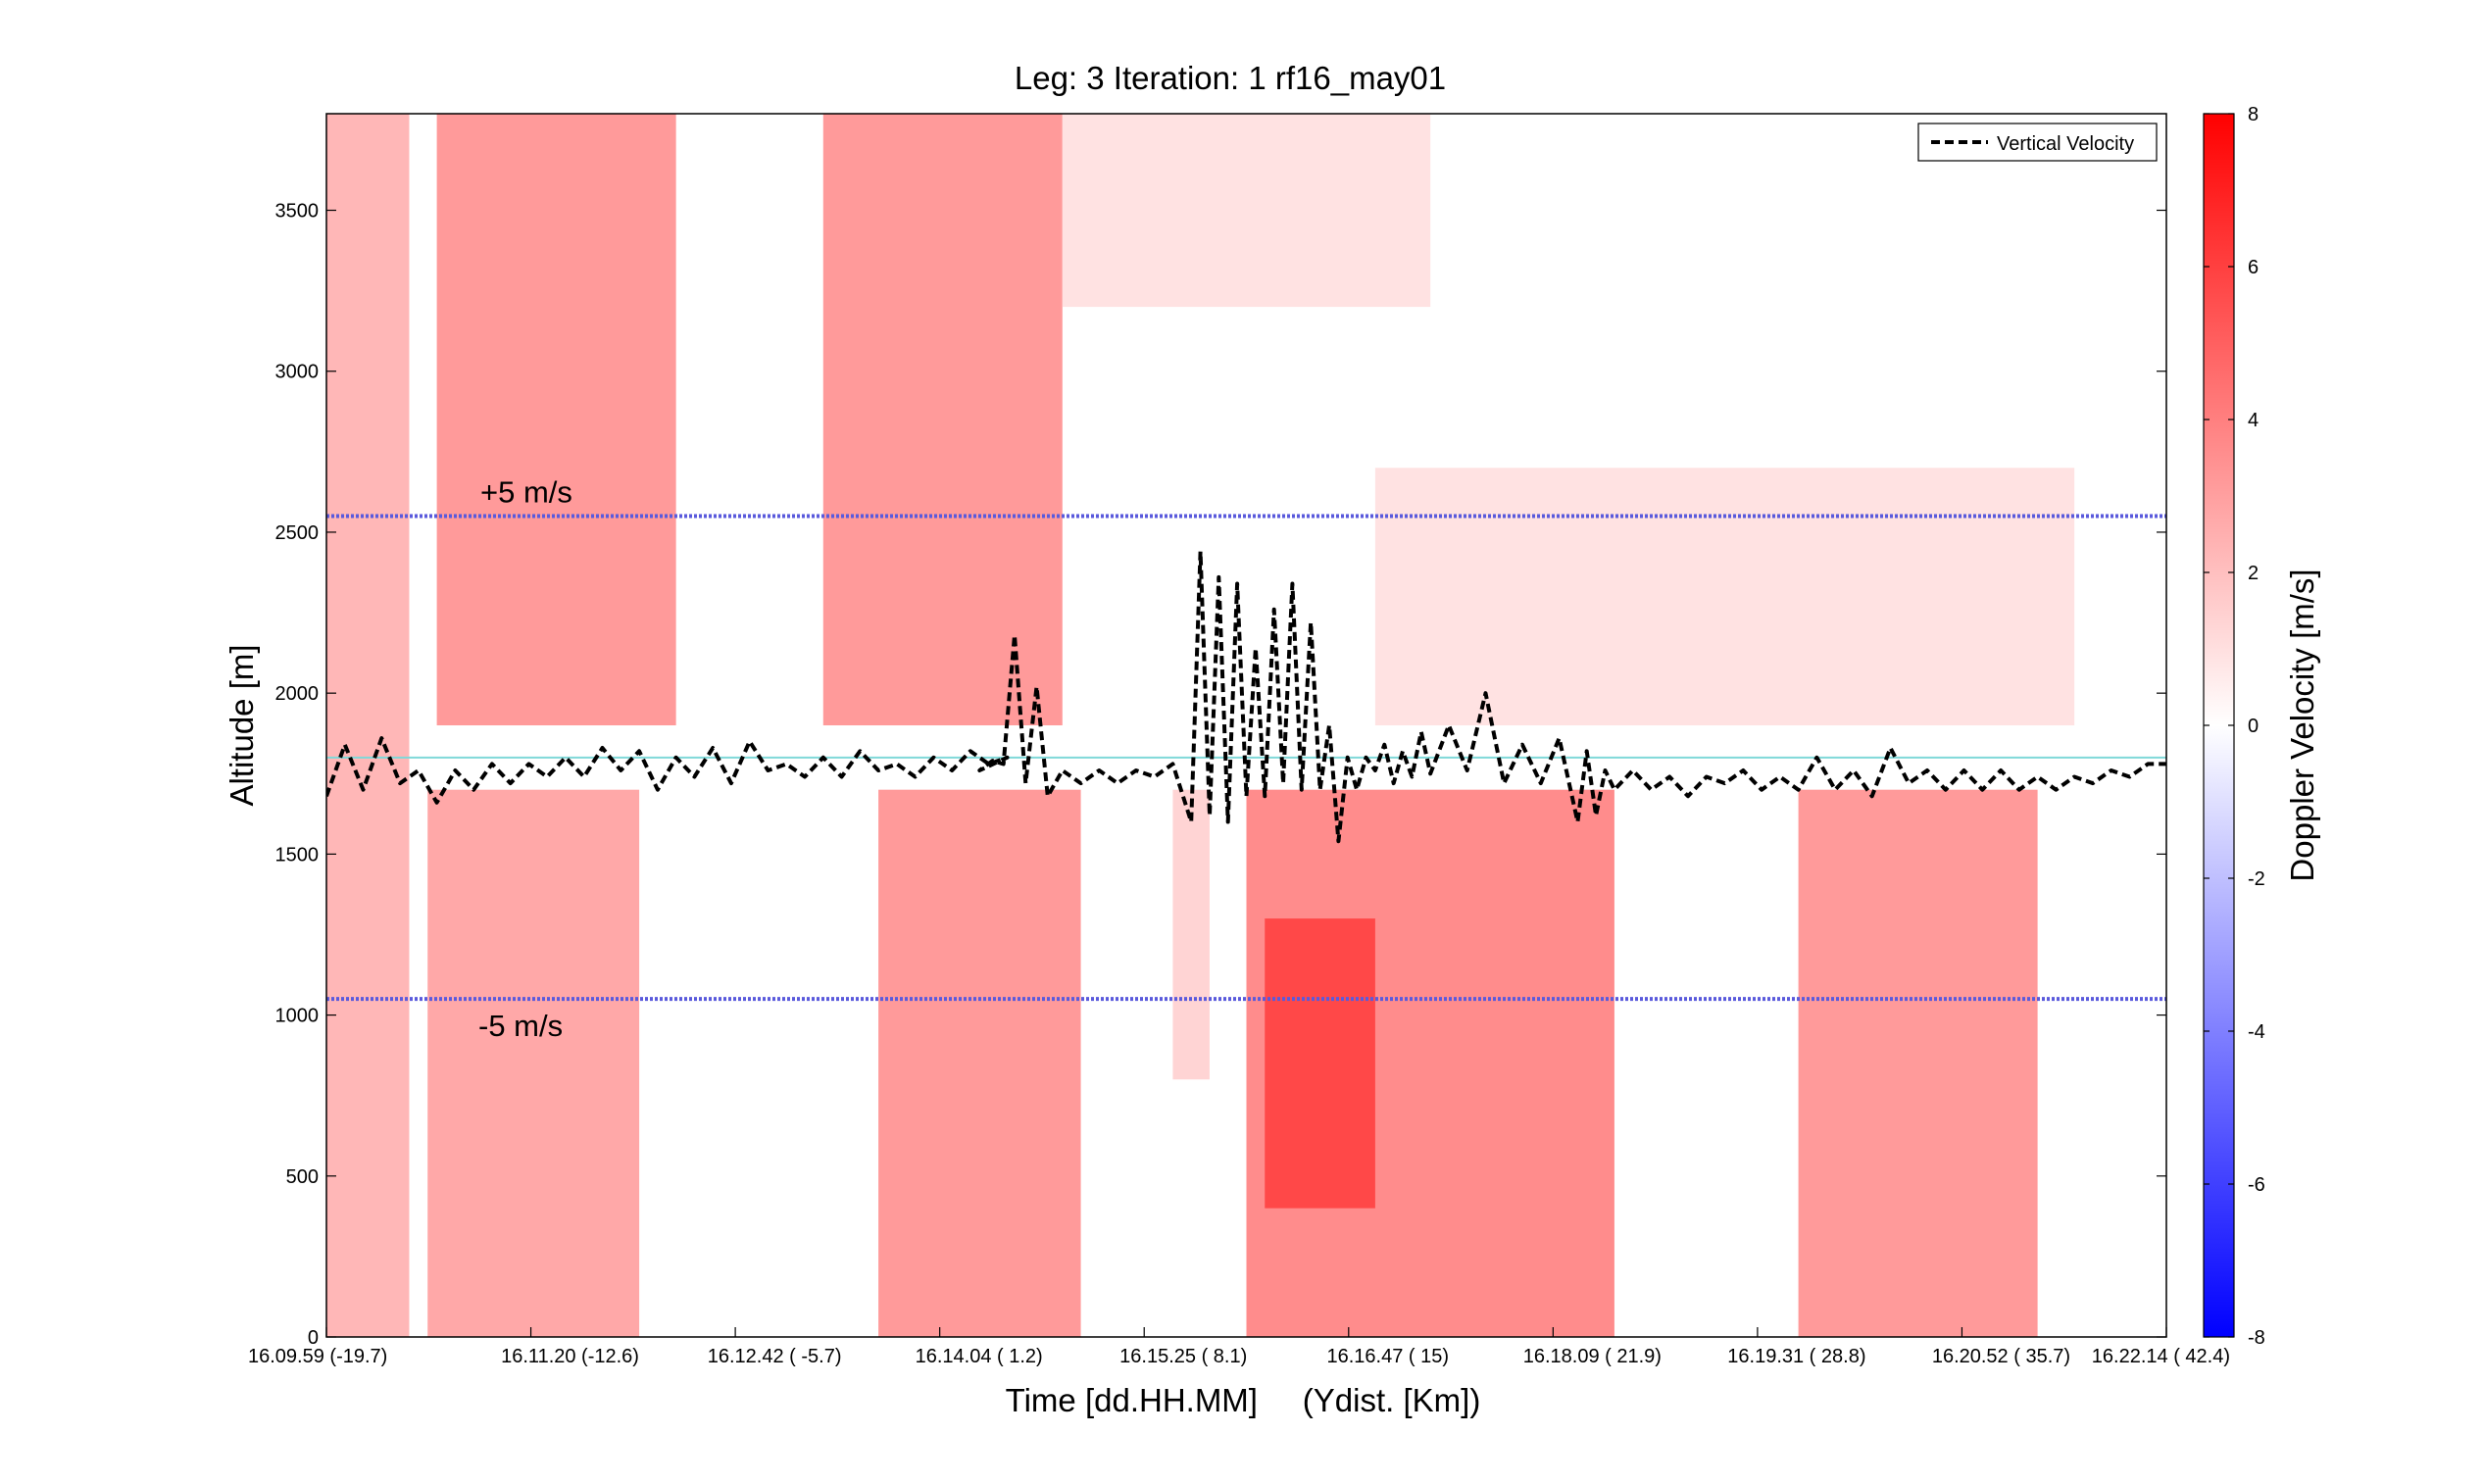 This screenshot has width=2483, height=1484. What do you see at coordinates (297, 1017) in the screenshot?
I see `y-tick-label: 1000` at bounding box center [297, 1017].